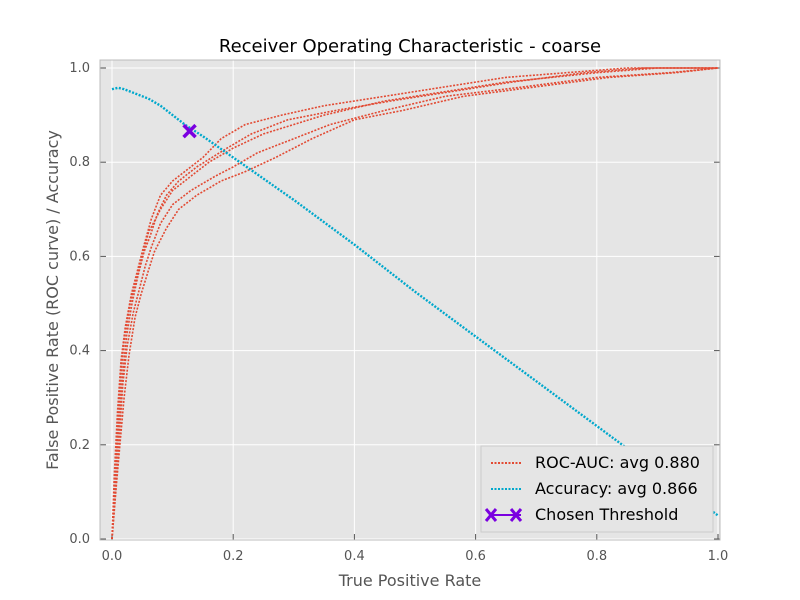 The image size is (800, 600). Describe the element at coordinates (233, 556) in the screenshot. I see `x-tick-label: 0.2` at that location.